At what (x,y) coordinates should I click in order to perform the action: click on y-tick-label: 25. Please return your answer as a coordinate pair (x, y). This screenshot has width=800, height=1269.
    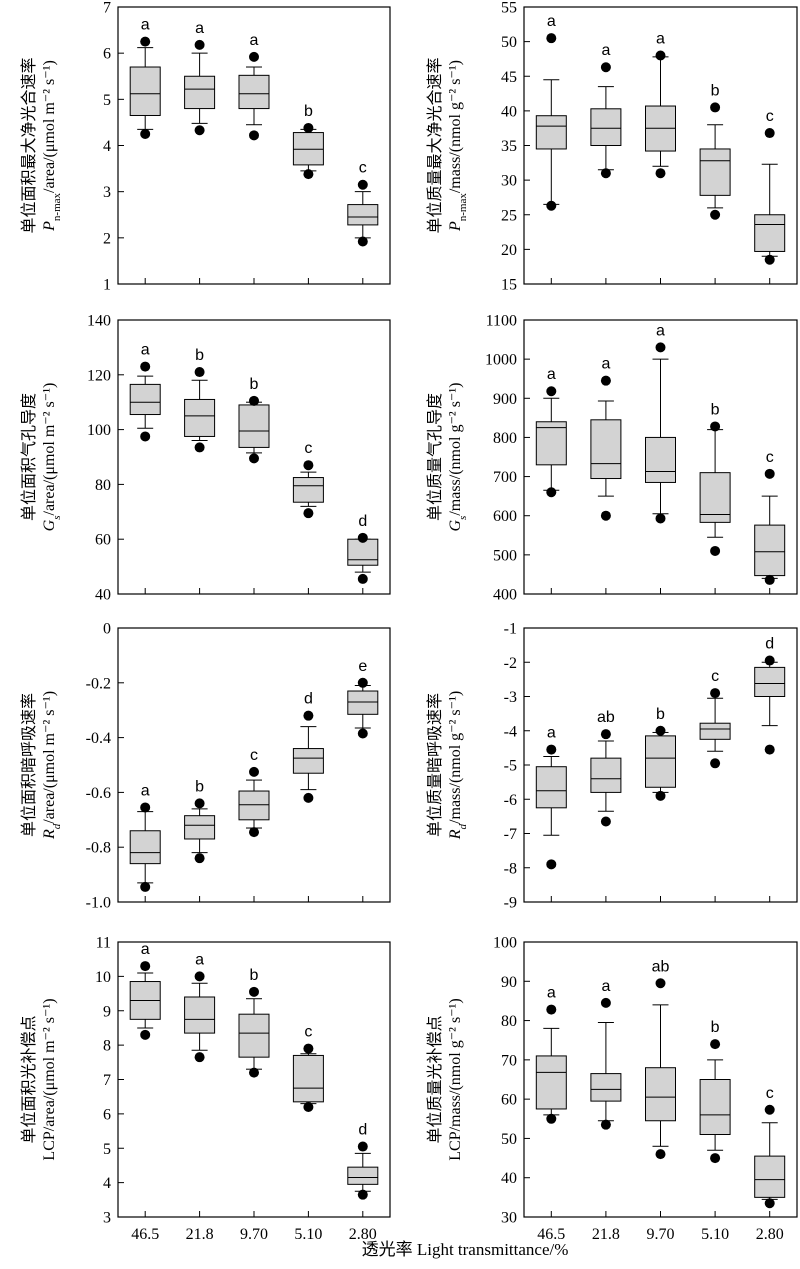
    Looking at the image, I should click on (509, 215).